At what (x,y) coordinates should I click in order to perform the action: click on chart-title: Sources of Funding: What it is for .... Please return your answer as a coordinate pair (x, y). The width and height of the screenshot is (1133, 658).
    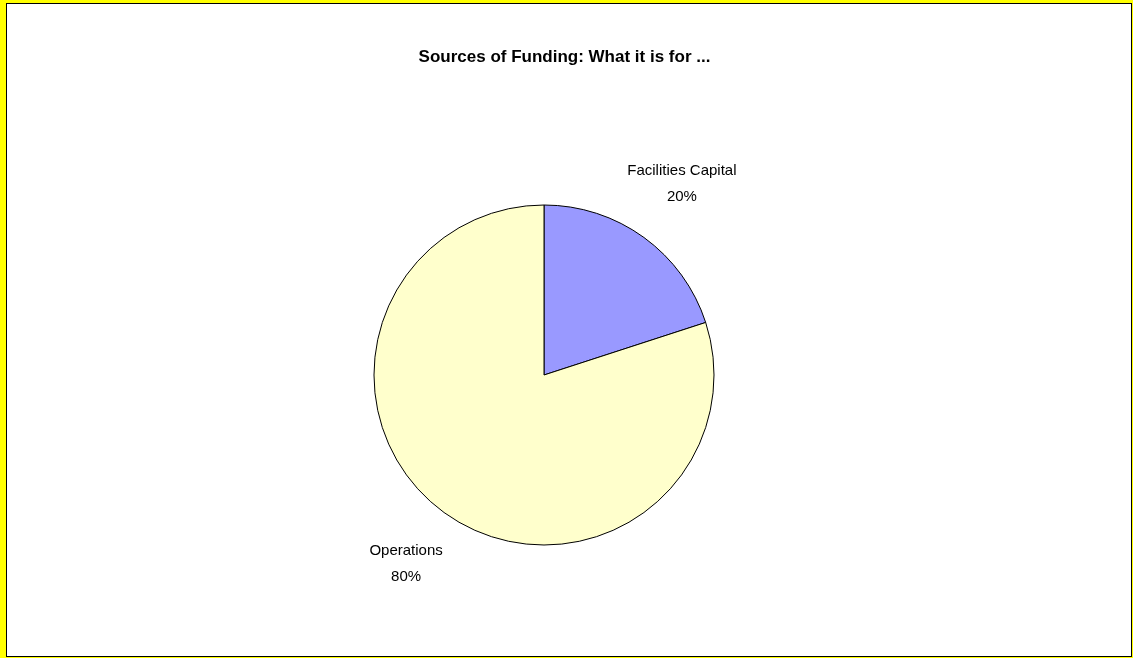
    Looking at the image, I should click on (564, 56).